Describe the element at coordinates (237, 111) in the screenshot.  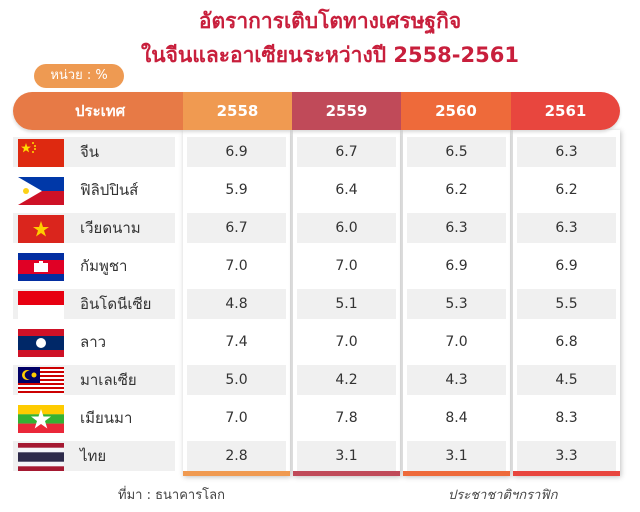
I see `header-year-2558: 2558` at that location.